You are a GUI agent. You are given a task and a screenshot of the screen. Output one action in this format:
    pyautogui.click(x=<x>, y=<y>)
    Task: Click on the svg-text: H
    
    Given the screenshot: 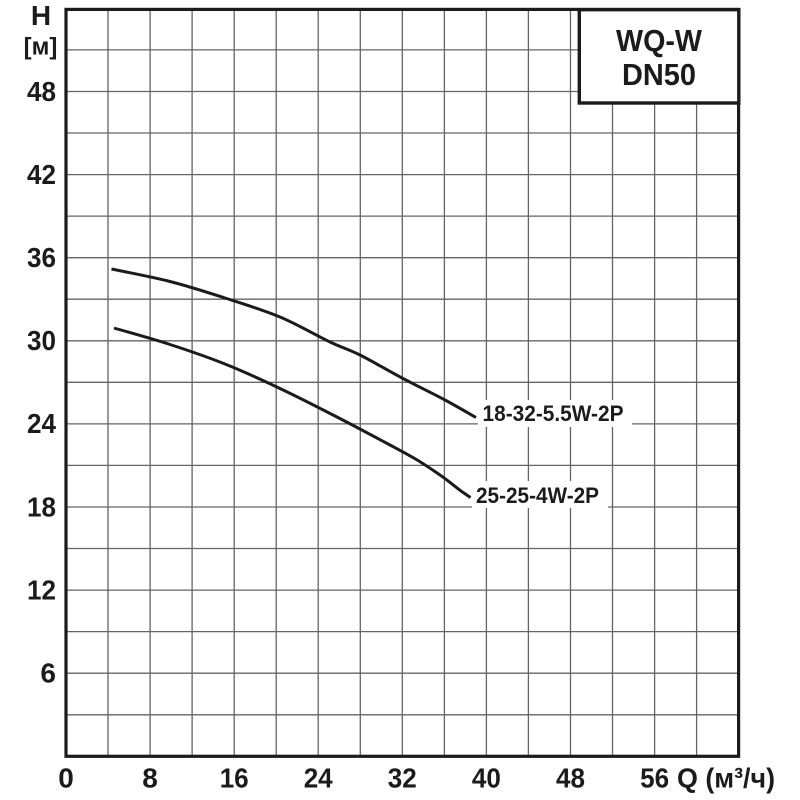 What is the action you would take?
    pyautogui.click(x=41, y=15)
    